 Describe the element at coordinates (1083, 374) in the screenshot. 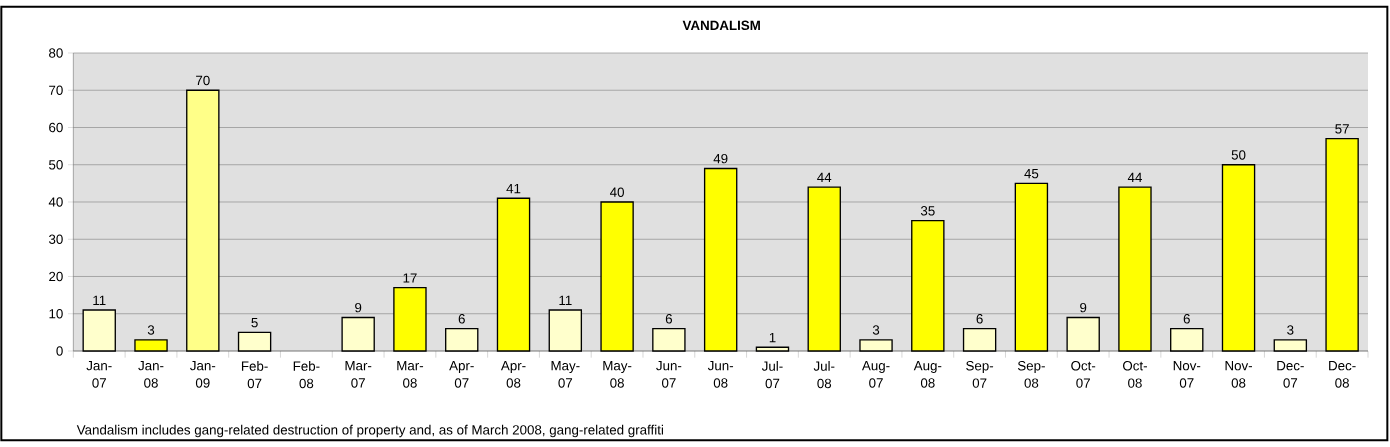

I see `x-tick-label: Oct- 07` at that location.